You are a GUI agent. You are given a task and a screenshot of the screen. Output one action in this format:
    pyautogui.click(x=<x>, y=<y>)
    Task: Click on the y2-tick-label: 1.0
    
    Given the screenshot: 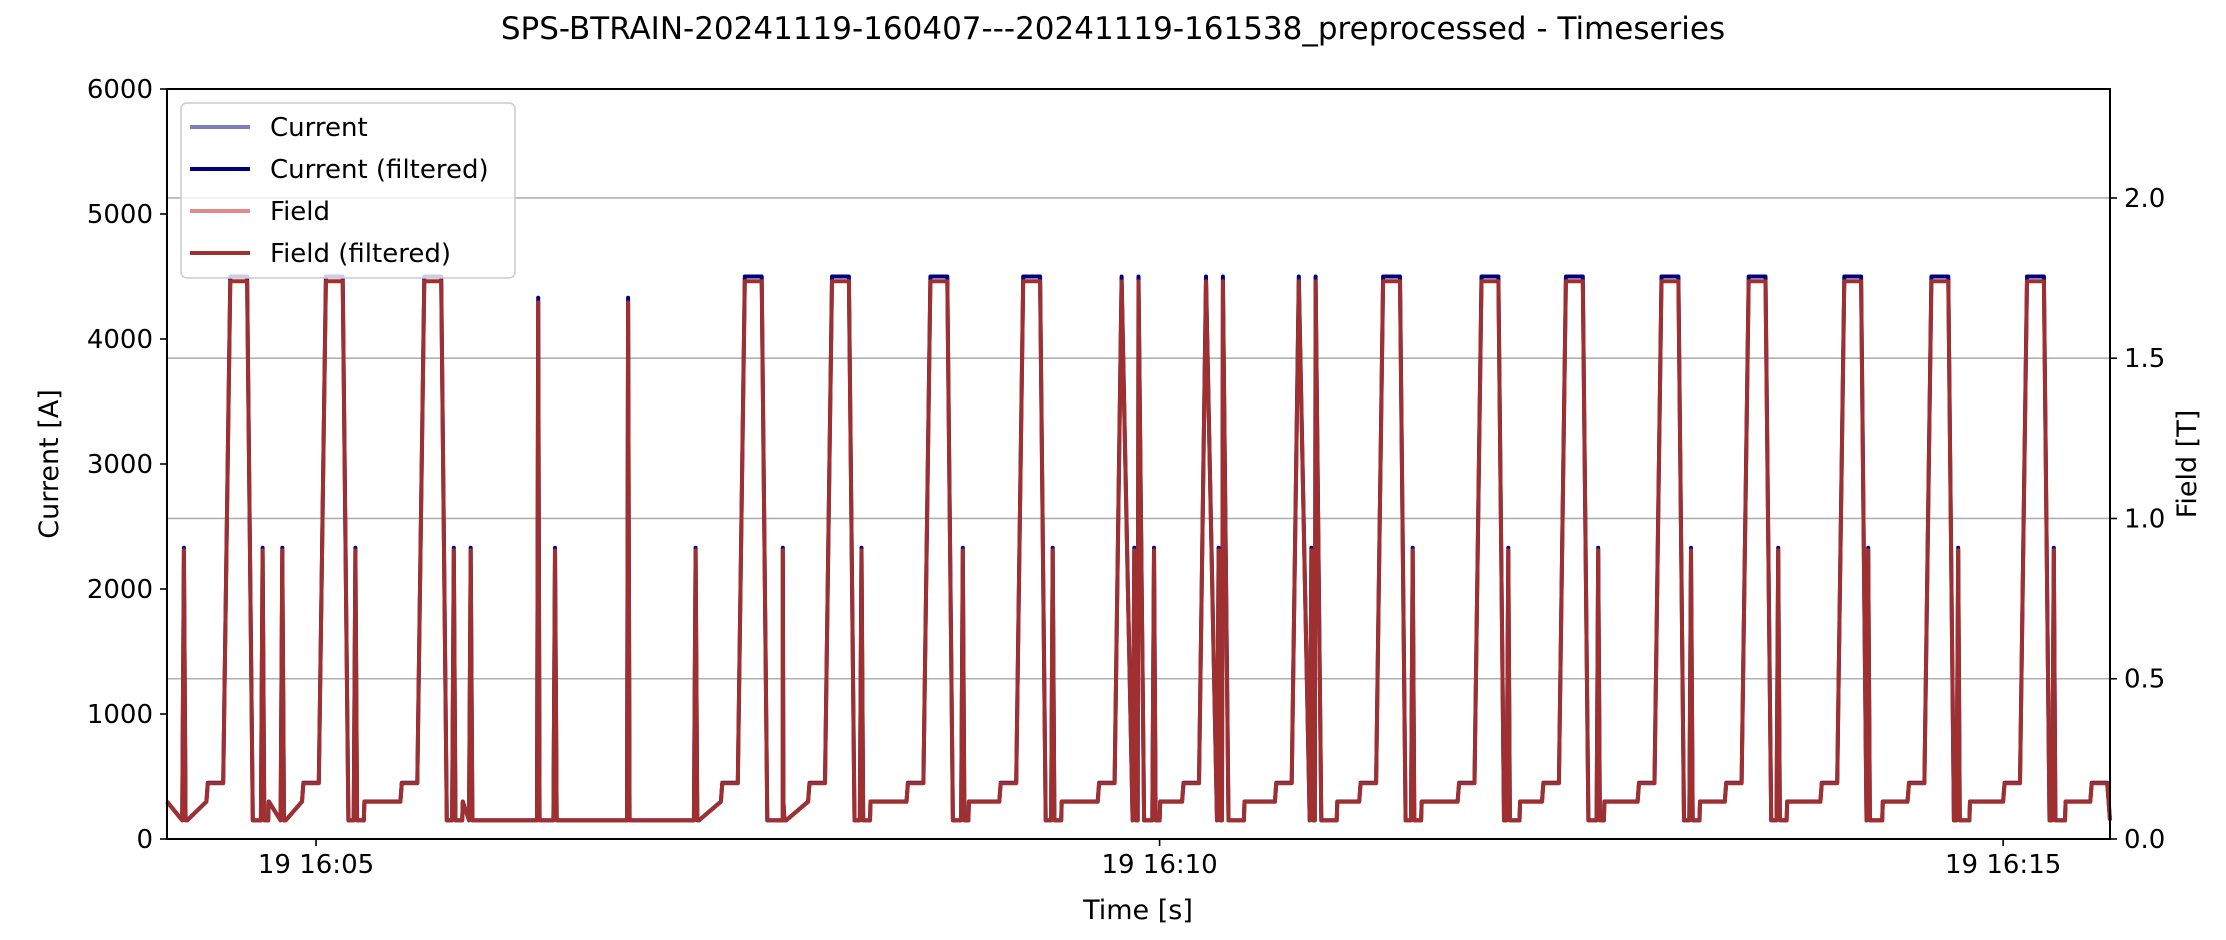 What is the action you would take?
    pyautogui.click(x=2144, y=519)
    